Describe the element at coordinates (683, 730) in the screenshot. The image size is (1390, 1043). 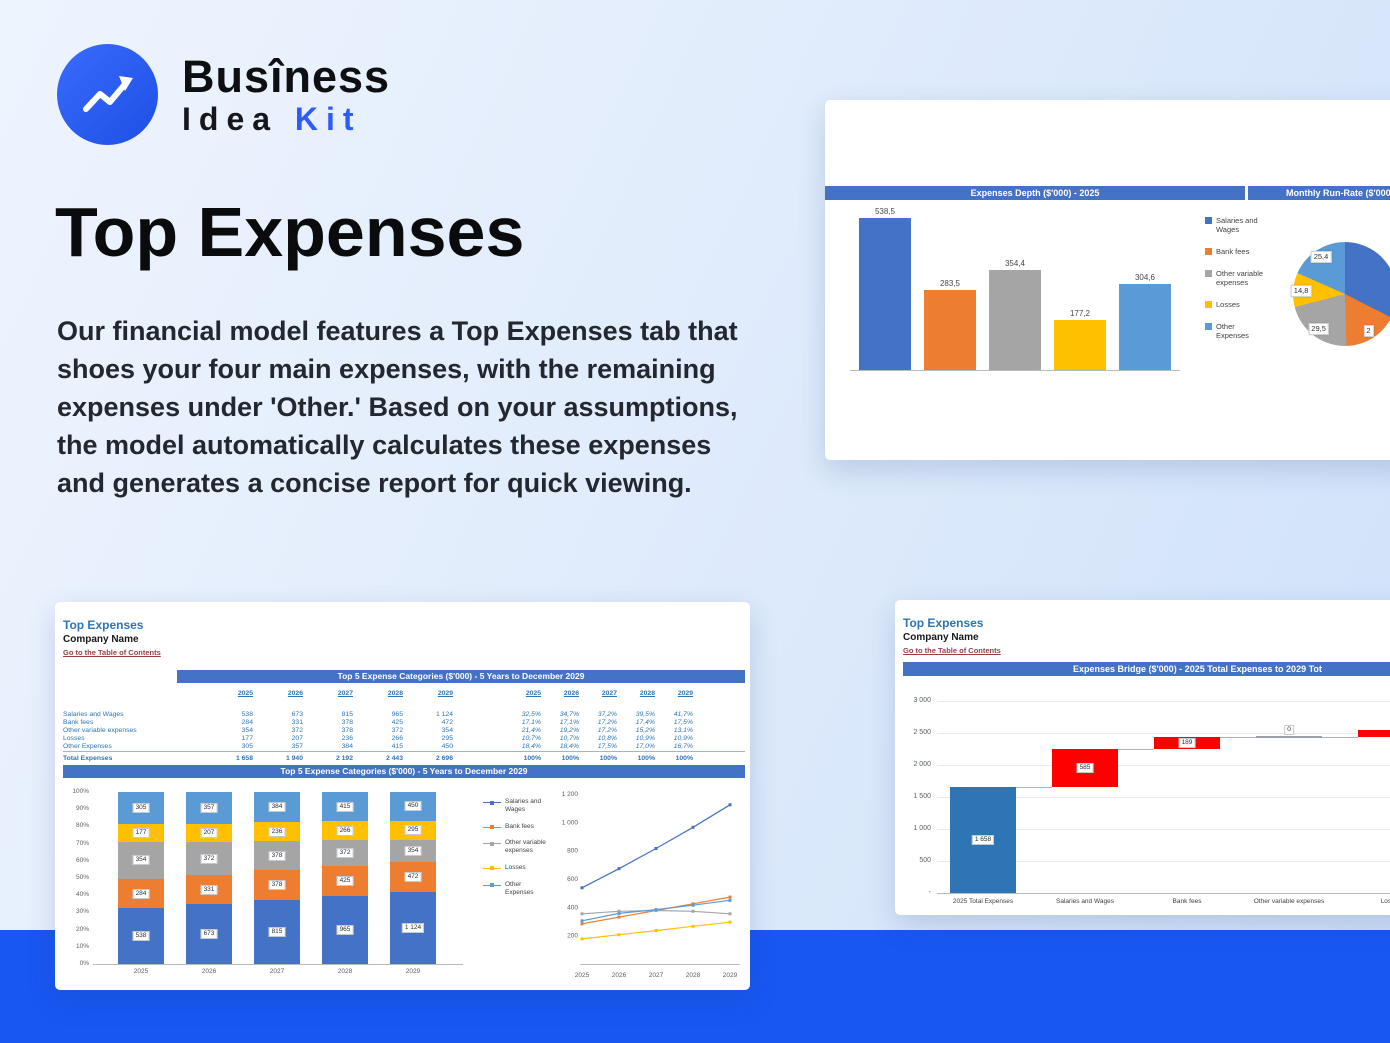
I see `table-cell: 13,1%` at that location.